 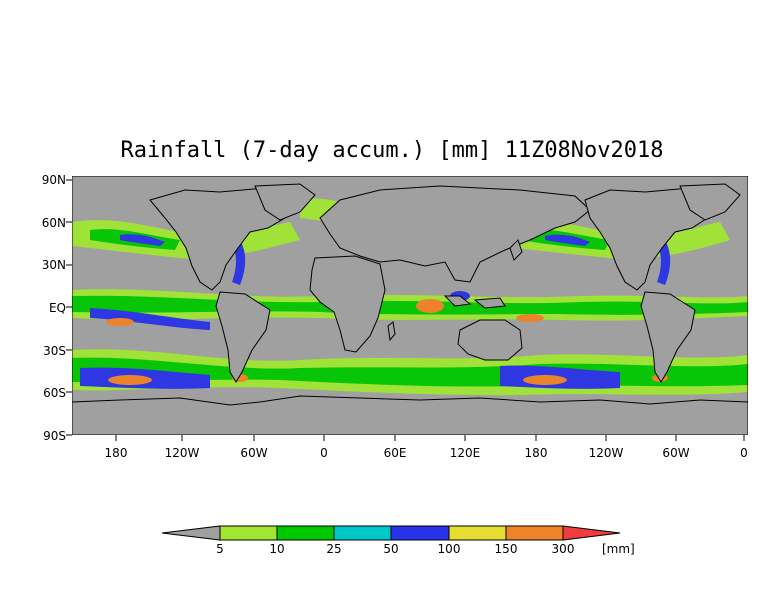 What do you see at coordinates (334, 549) in the screenshot?
I see `colorbar-label-25: 25` at bounding box center [334, 549].